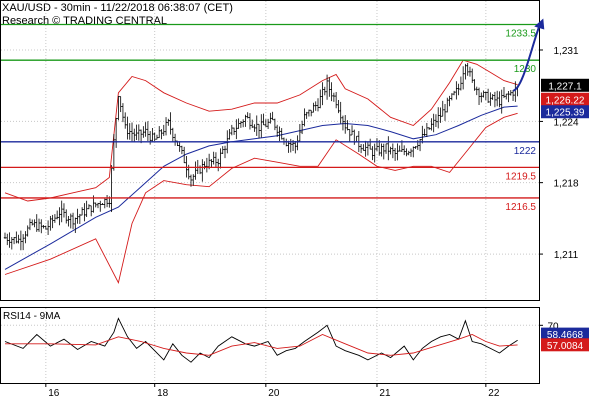 This screenshot has height=400, width=590. I want to click on rsi-tag-label: 57.0084, so click(565, 346).